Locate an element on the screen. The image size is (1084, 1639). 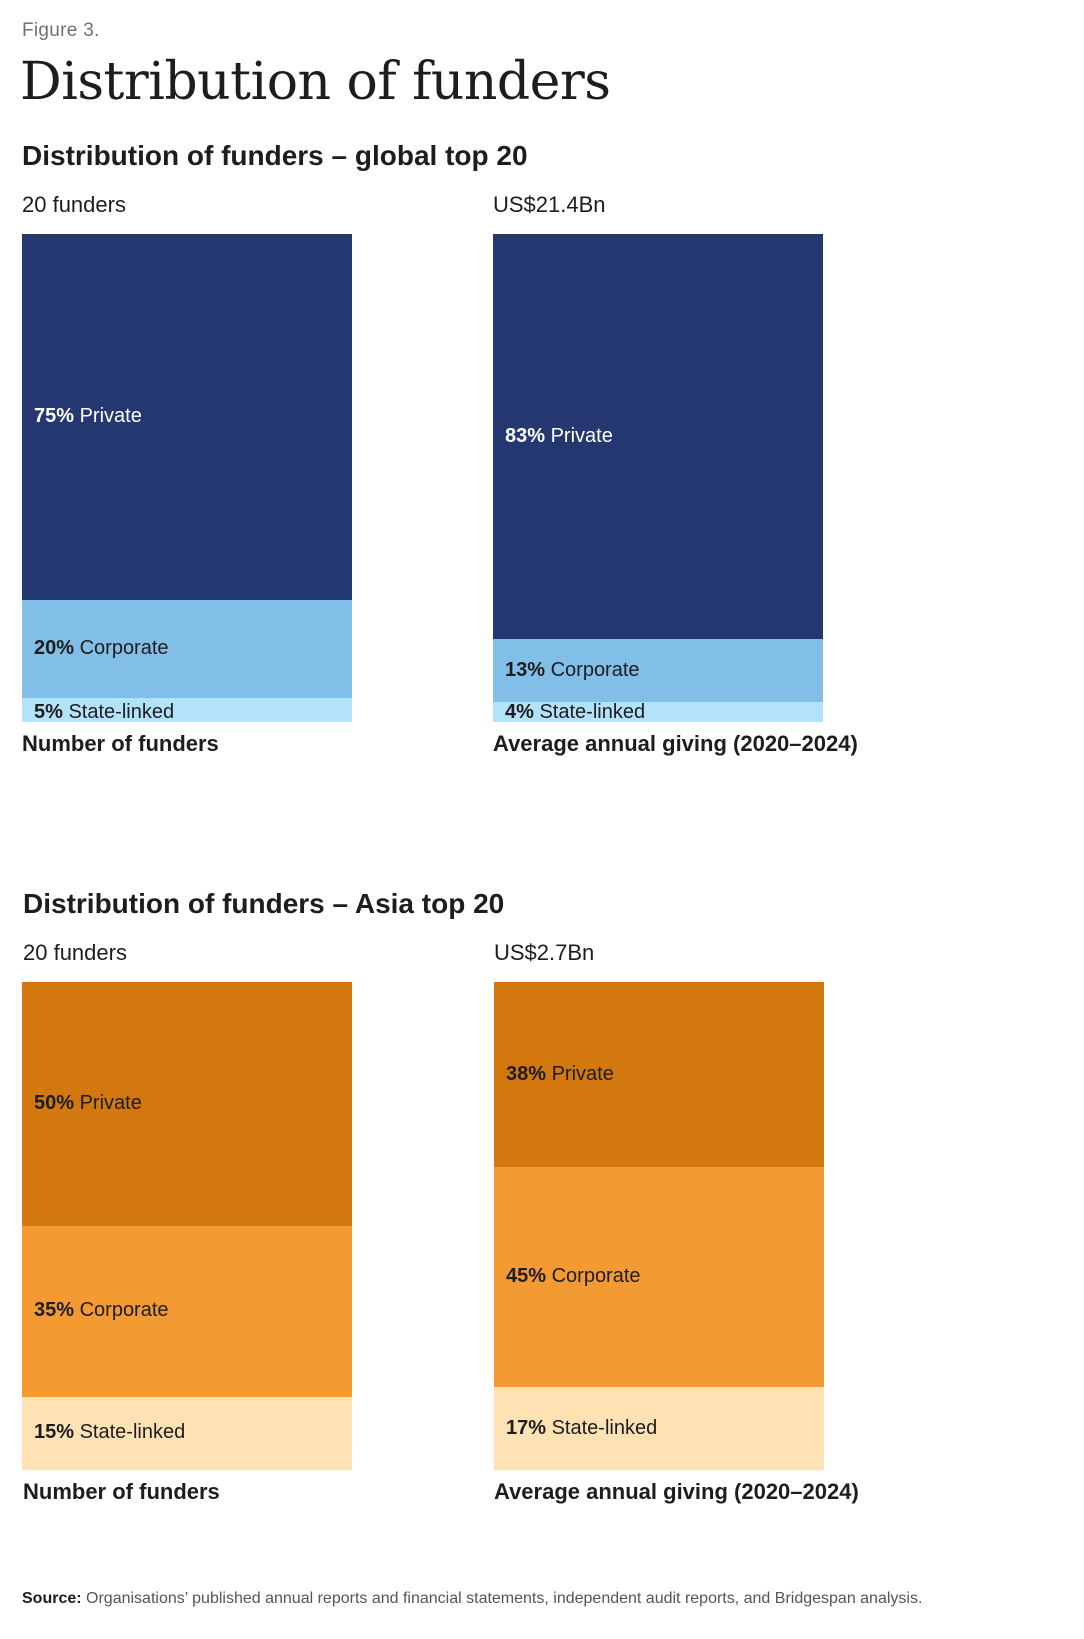
data-label-corporate: 45% Corporate is located at coordinates (573, 1276).